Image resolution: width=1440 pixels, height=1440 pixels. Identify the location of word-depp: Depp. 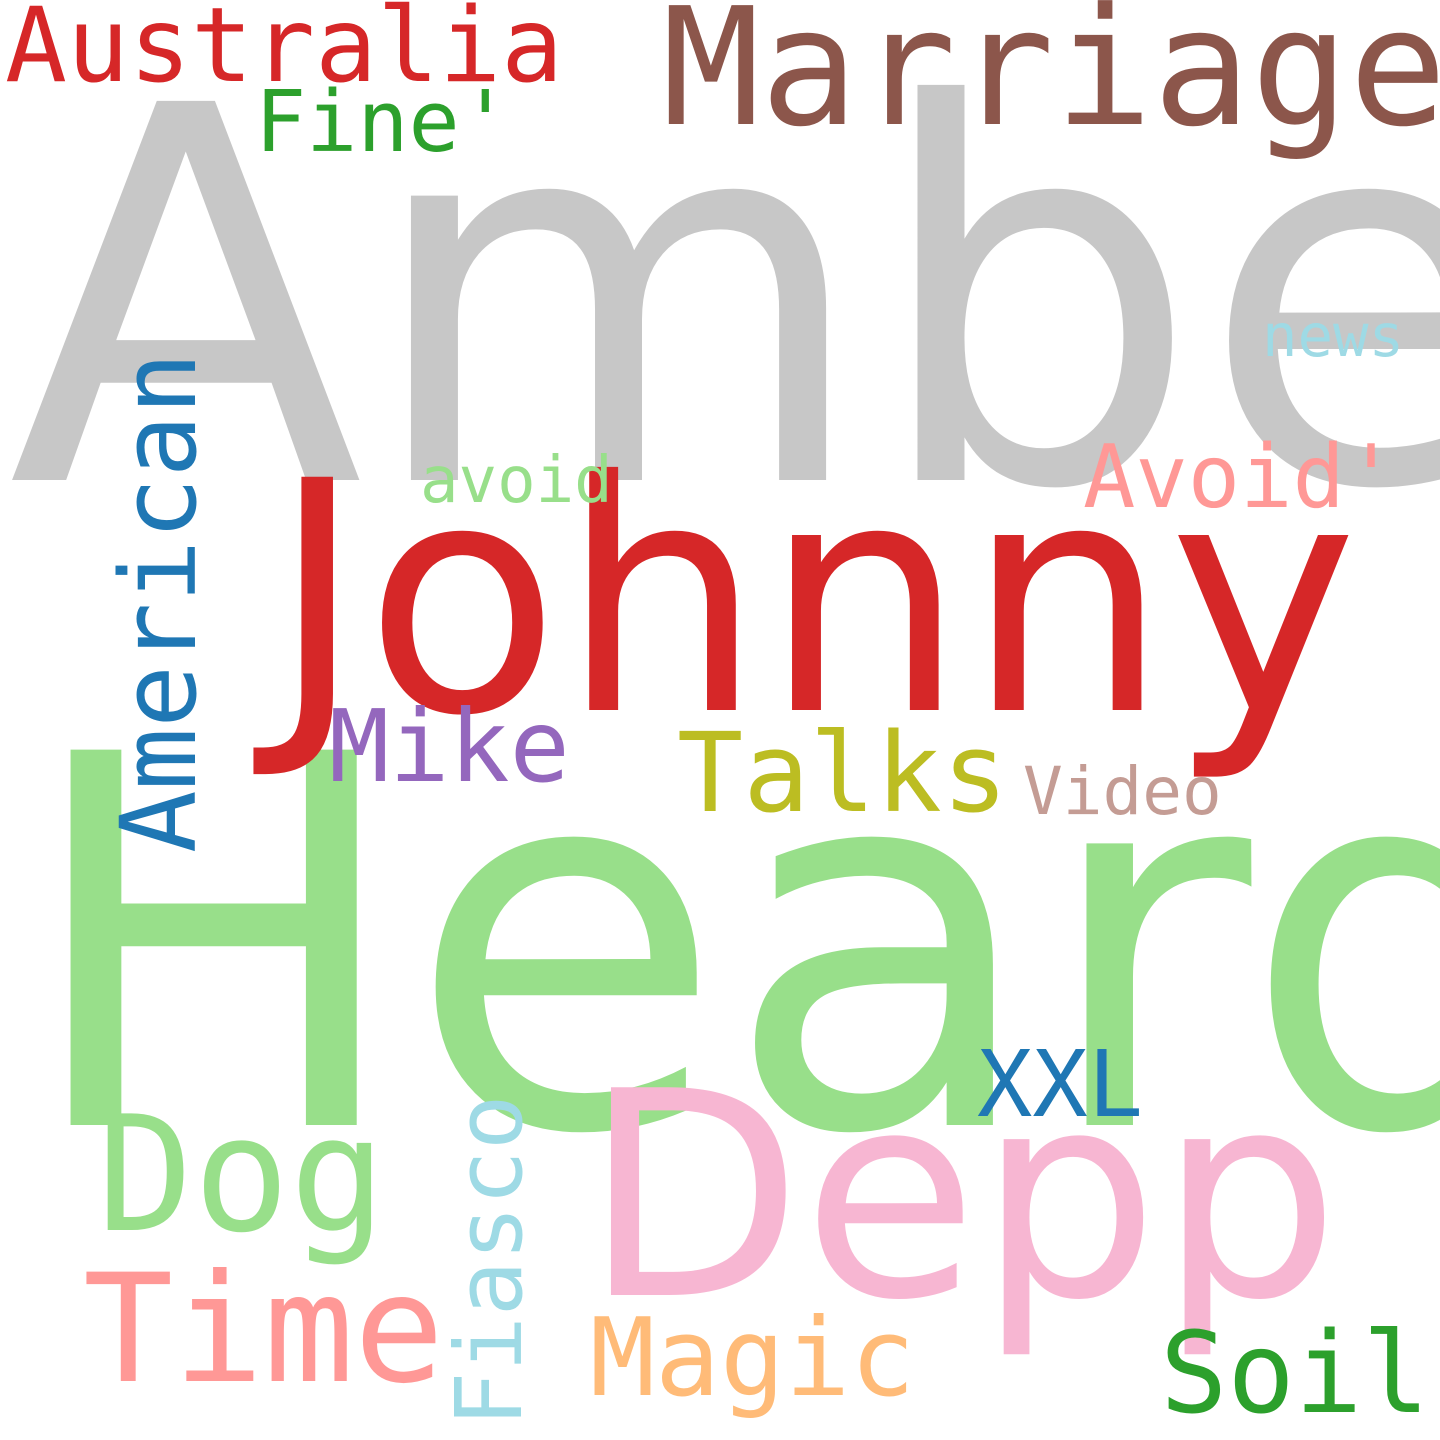
(961, 1197).